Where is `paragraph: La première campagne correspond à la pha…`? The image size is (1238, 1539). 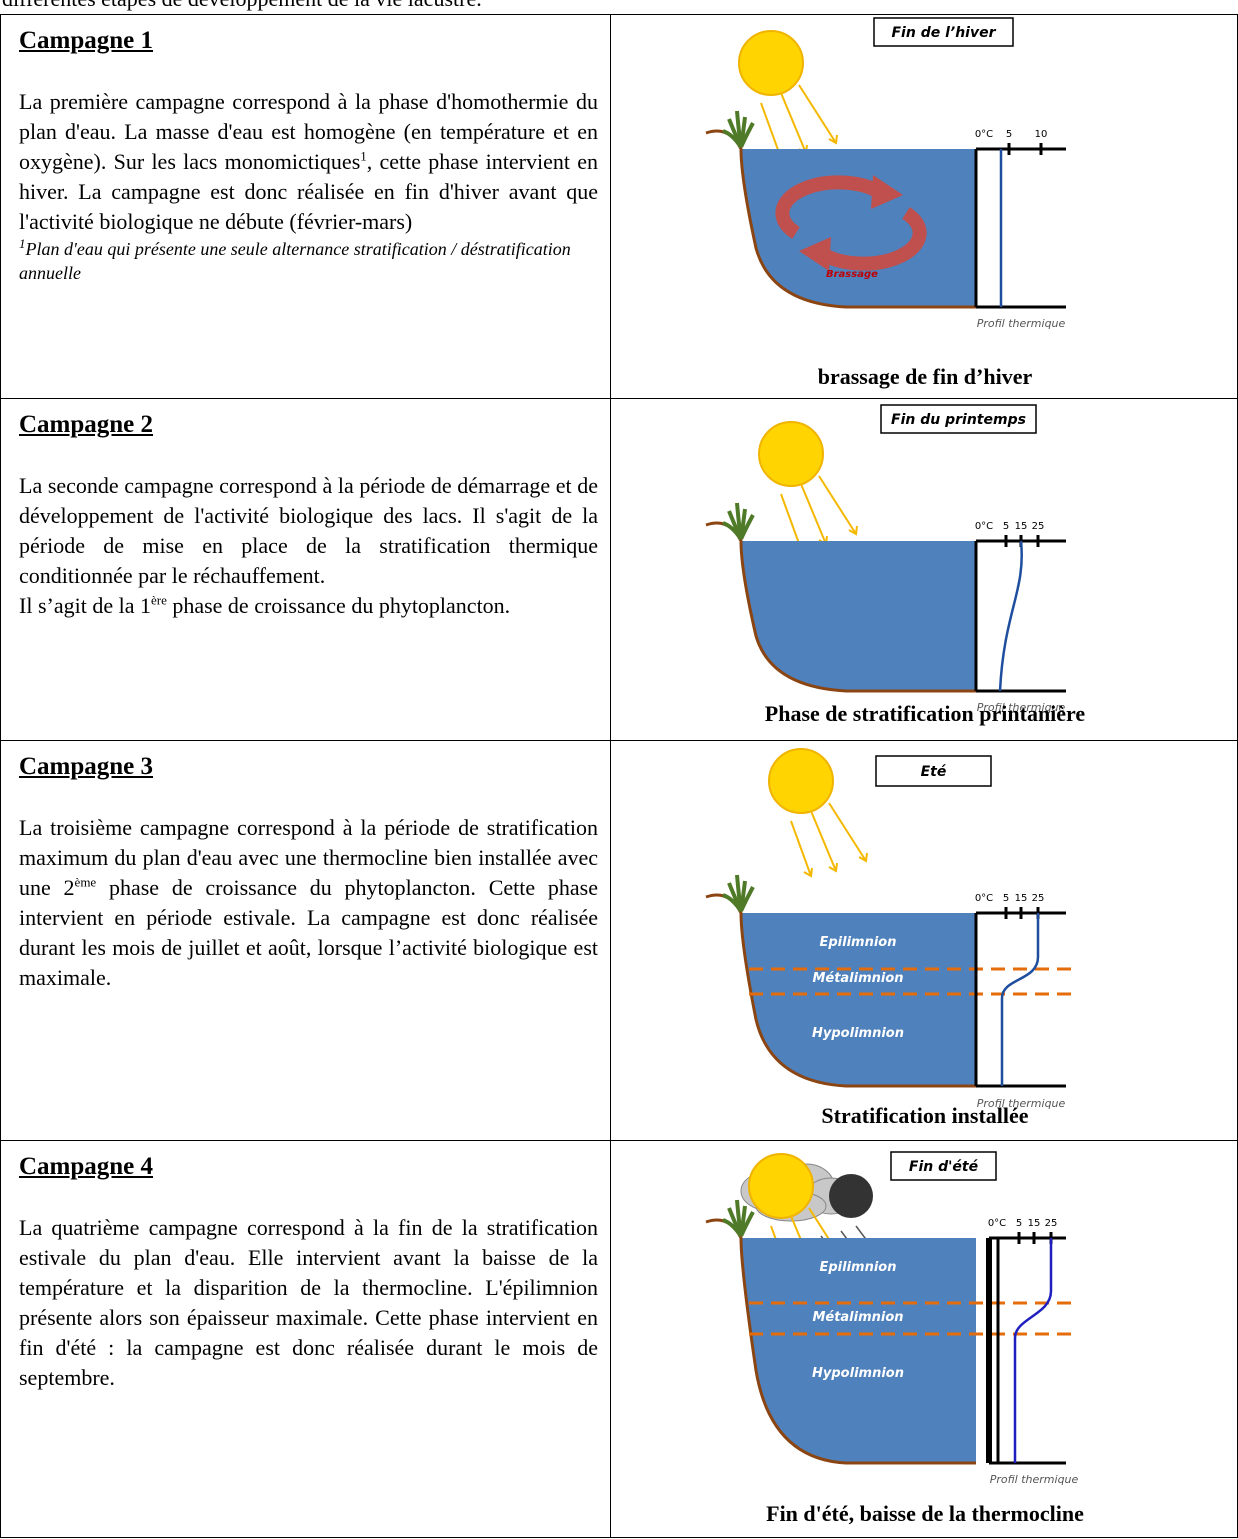
paragraph: La première campagne correspond à la pha… is located at coordinates (308, 162).